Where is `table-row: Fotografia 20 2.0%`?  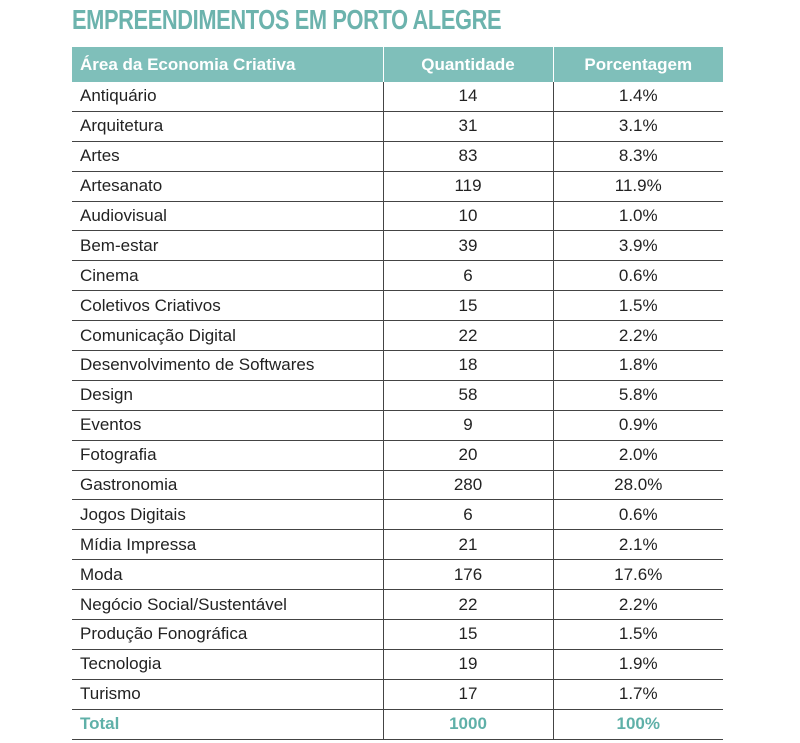 table-row: Fotografia 20 2.0% is located at coordinates (397, 455).